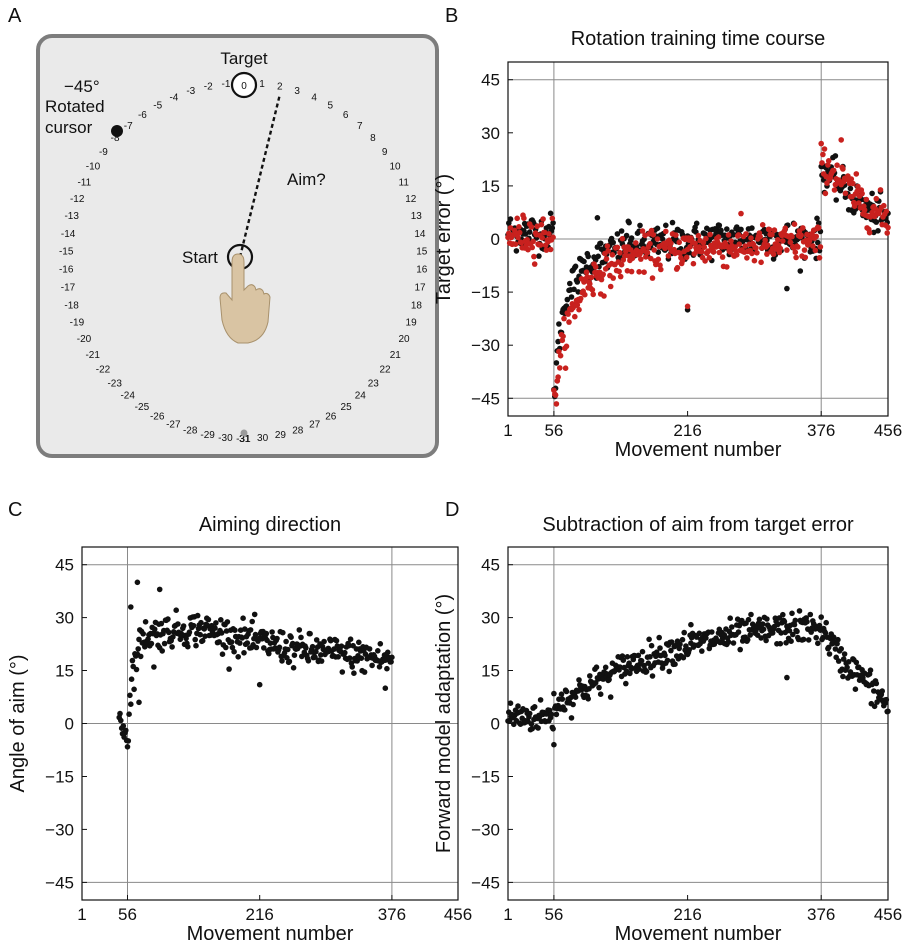 This screenshot has height=944, width=910. Describe the element at coordinates (244, 433) in the screenshot. I see `bottom-dot` at that location.